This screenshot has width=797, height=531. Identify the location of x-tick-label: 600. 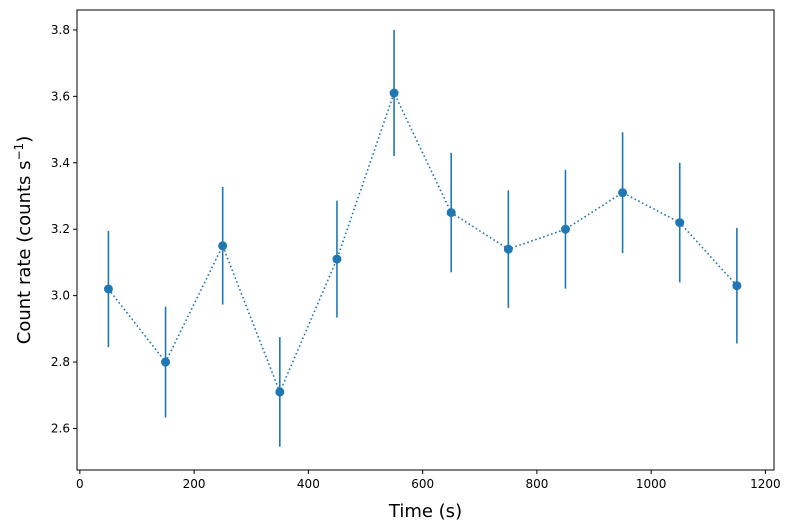
(422, 484).